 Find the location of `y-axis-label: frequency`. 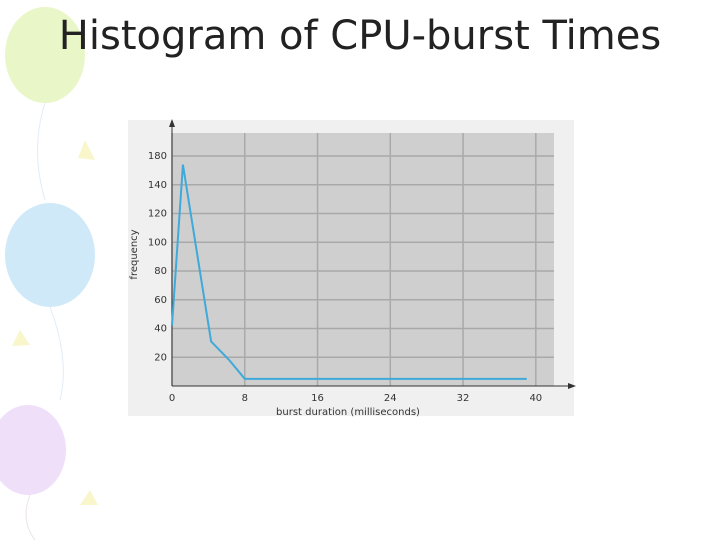

y-axis-label: frequency is located at coordinates (134, 254).